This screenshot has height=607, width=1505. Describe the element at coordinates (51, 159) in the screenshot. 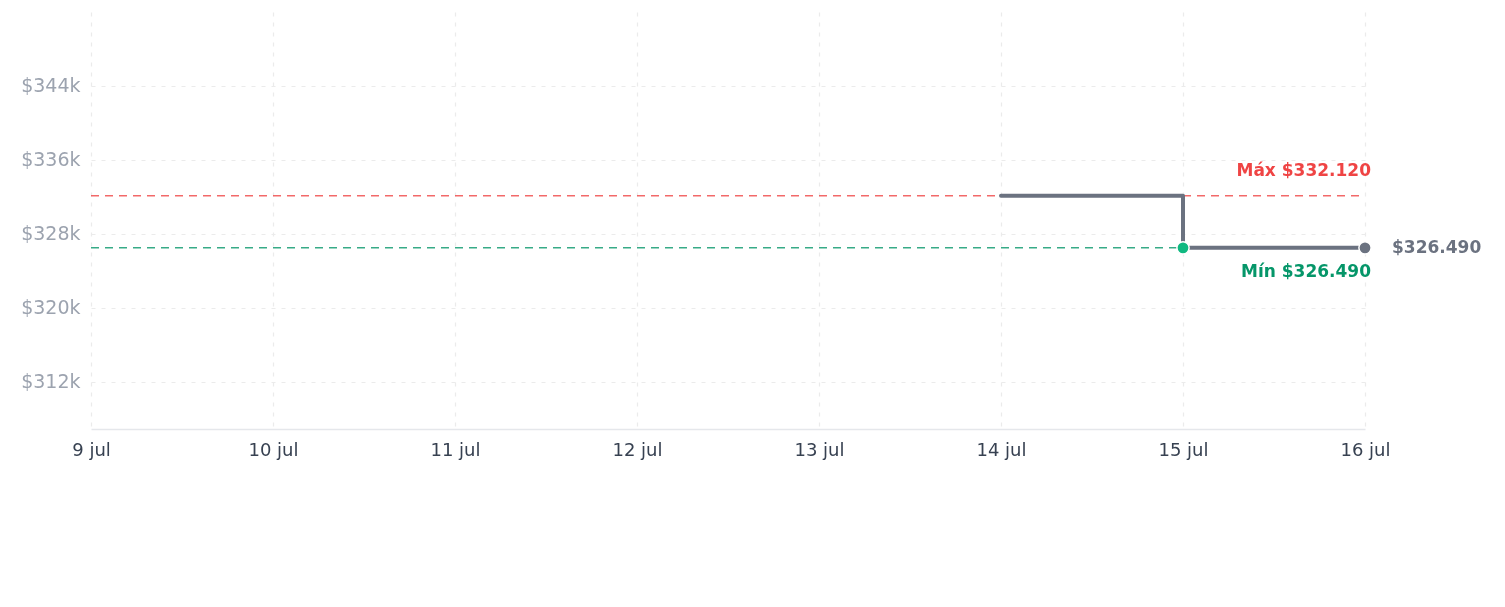

I see `y-tick-label: $336k` at that location.